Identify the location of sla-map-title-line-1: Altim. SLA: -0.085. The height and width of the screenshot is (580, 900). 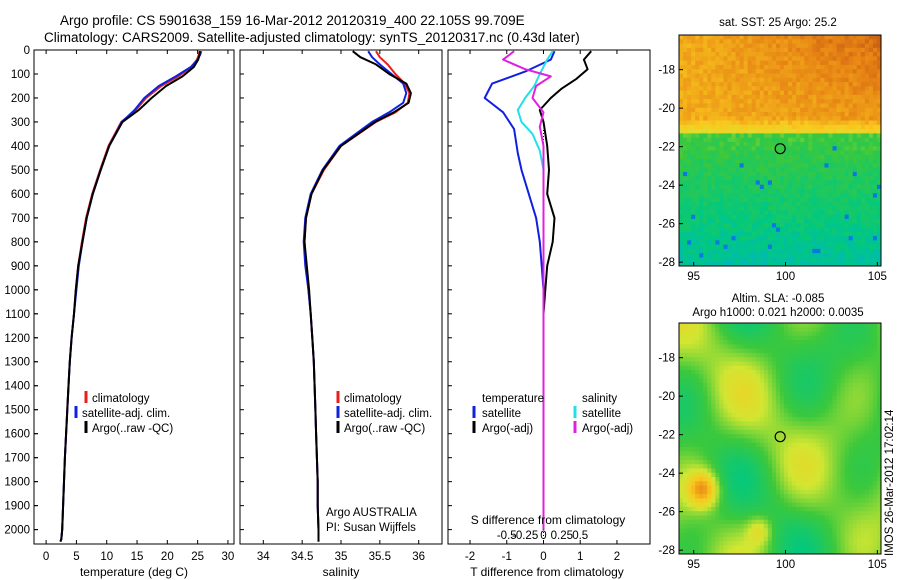
(778, 299).